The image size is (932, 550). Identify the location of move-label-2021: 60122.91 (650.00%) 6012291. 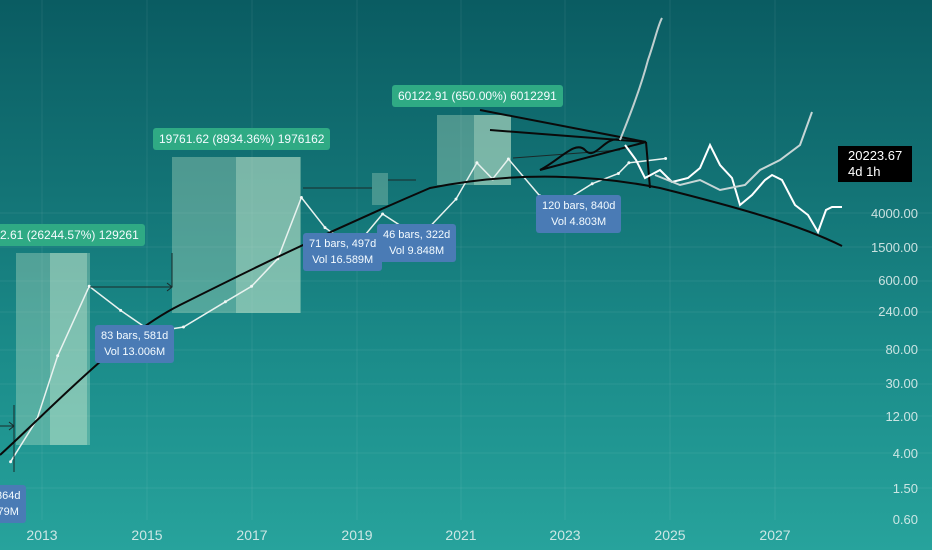
(477, 96).